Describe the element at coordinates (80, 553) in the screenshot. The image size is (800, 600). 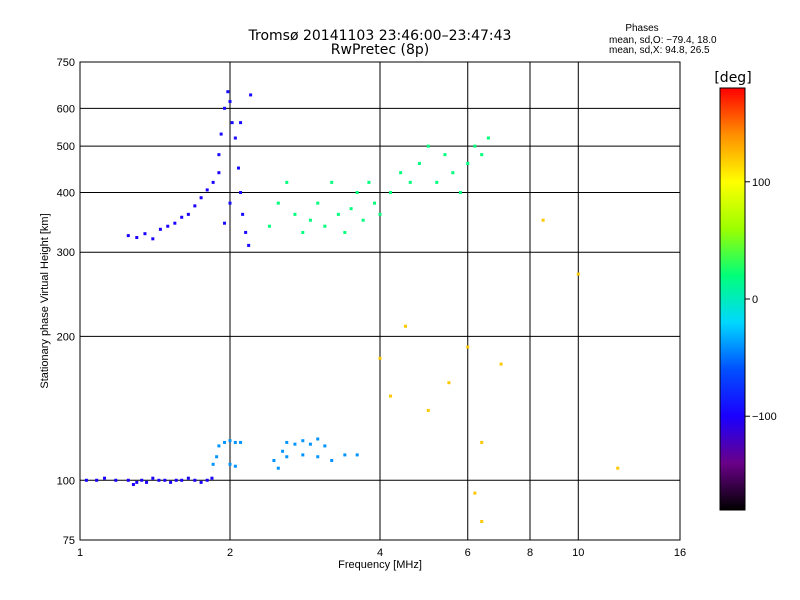
I see `x-tick-label: 1` at that location.